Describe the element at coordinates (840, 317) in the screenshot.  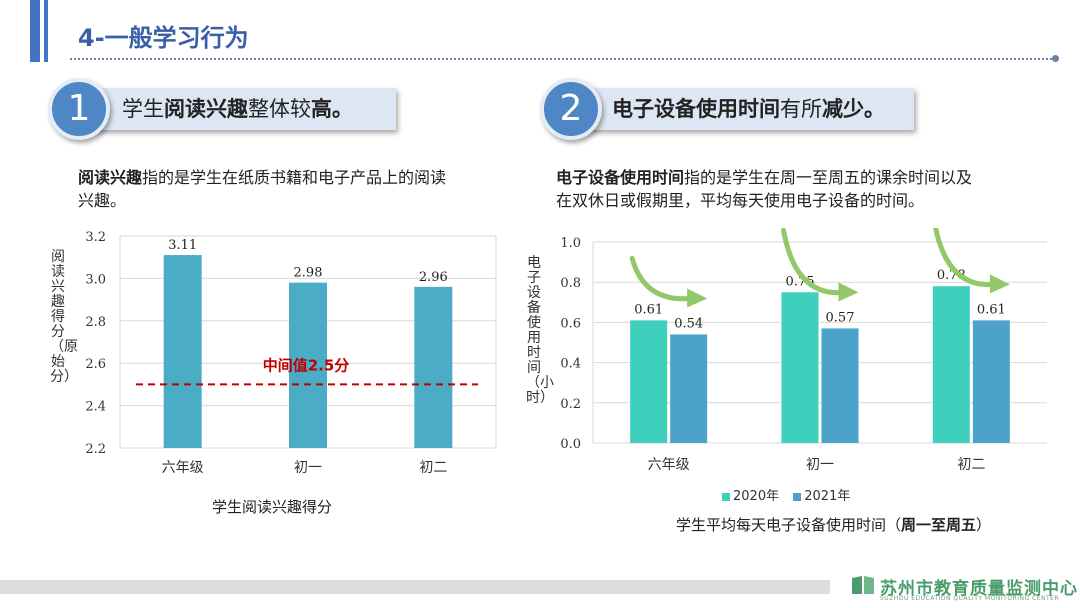
I see `chart-2-data-label: 0.57` at that location.